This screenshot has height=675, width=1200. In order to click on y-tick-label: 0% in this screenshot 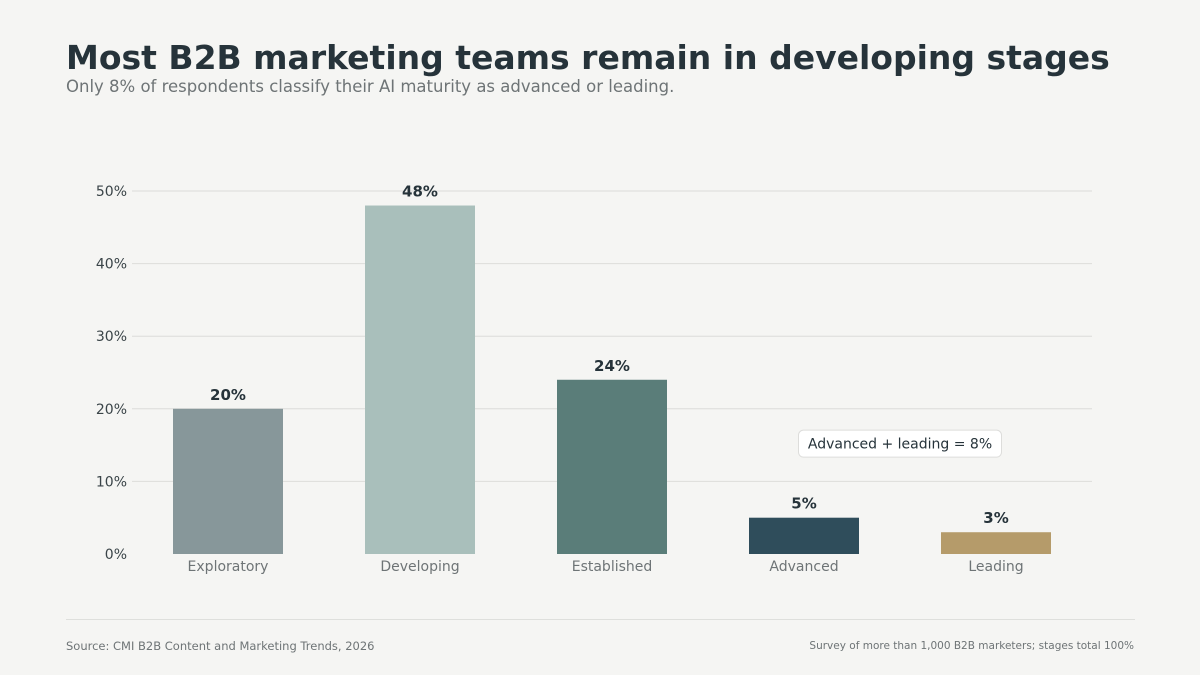, I will do `click(116, 555)`.